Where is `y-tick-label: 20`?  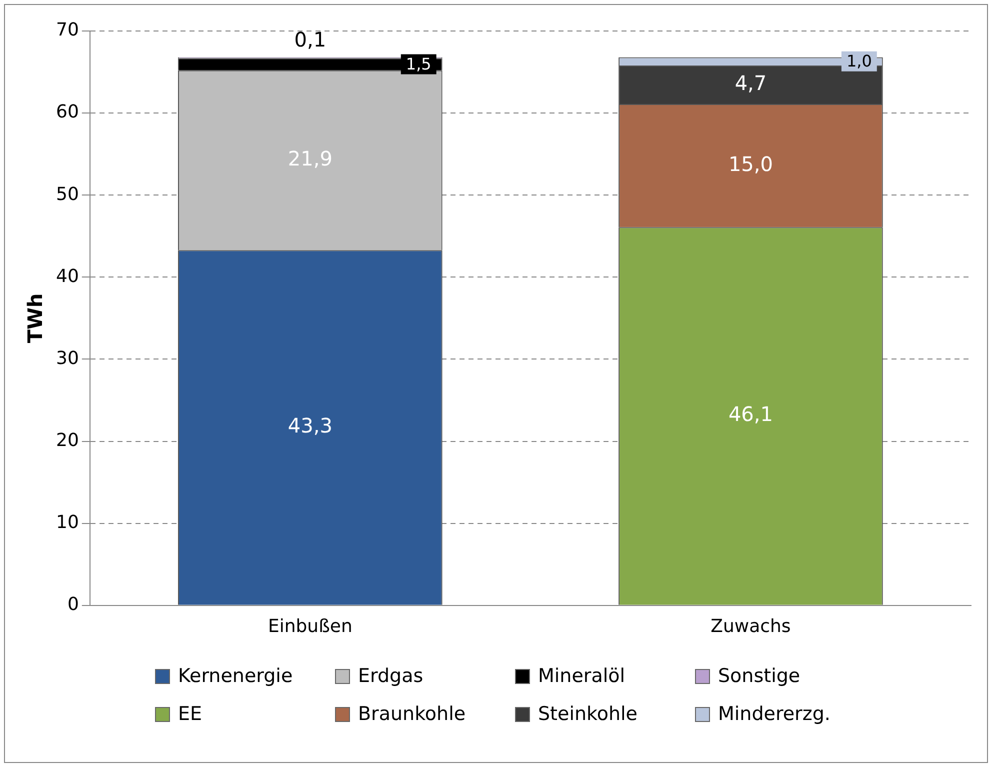 y-tick-label: 20 is located at coordinates (67, 440).